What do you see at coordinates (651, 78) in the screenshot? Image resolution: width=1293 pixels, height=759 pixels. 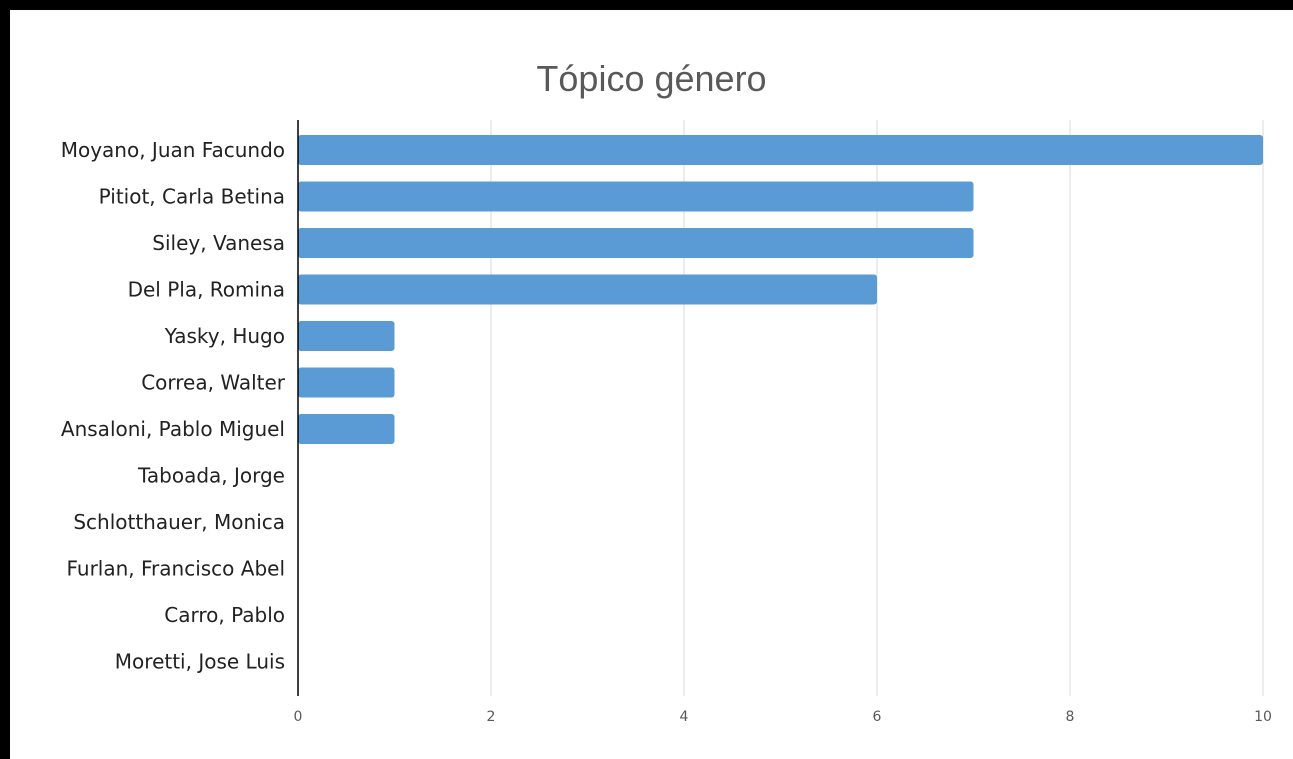 I see `chart-title: Tópico género` at bounding box center [651, 78].